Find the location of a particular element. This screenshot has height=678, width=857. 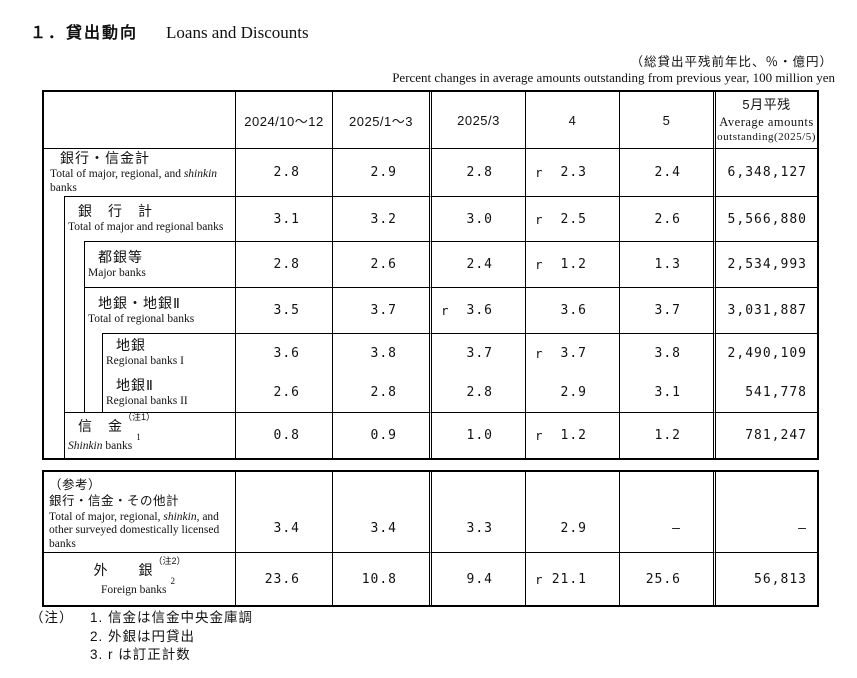

value-text: 1.2 is located at coordinates (667, 435).